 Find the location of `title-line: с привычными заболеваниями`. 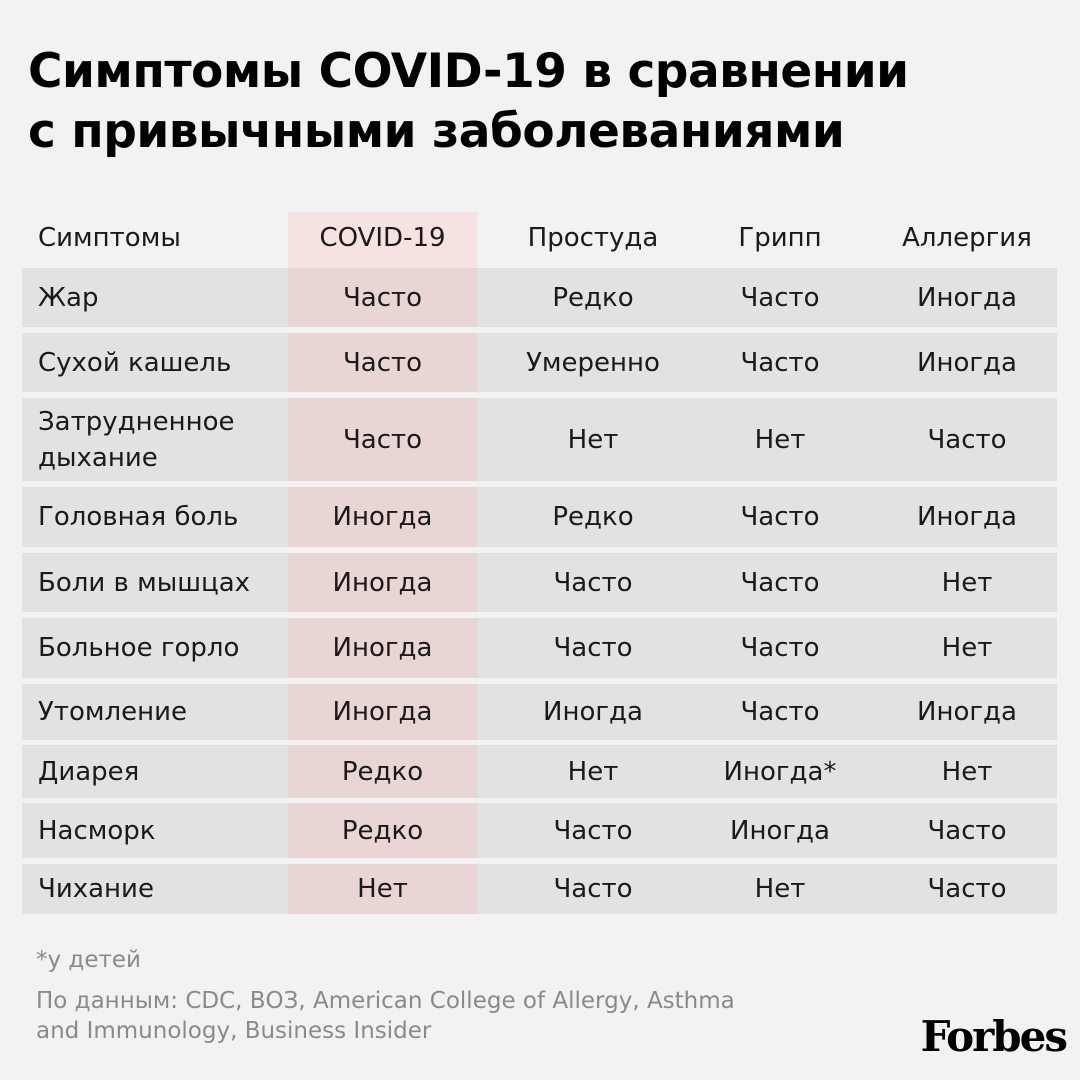

title-line: с привычными заболеваниями is located at coordinates (436, 131).